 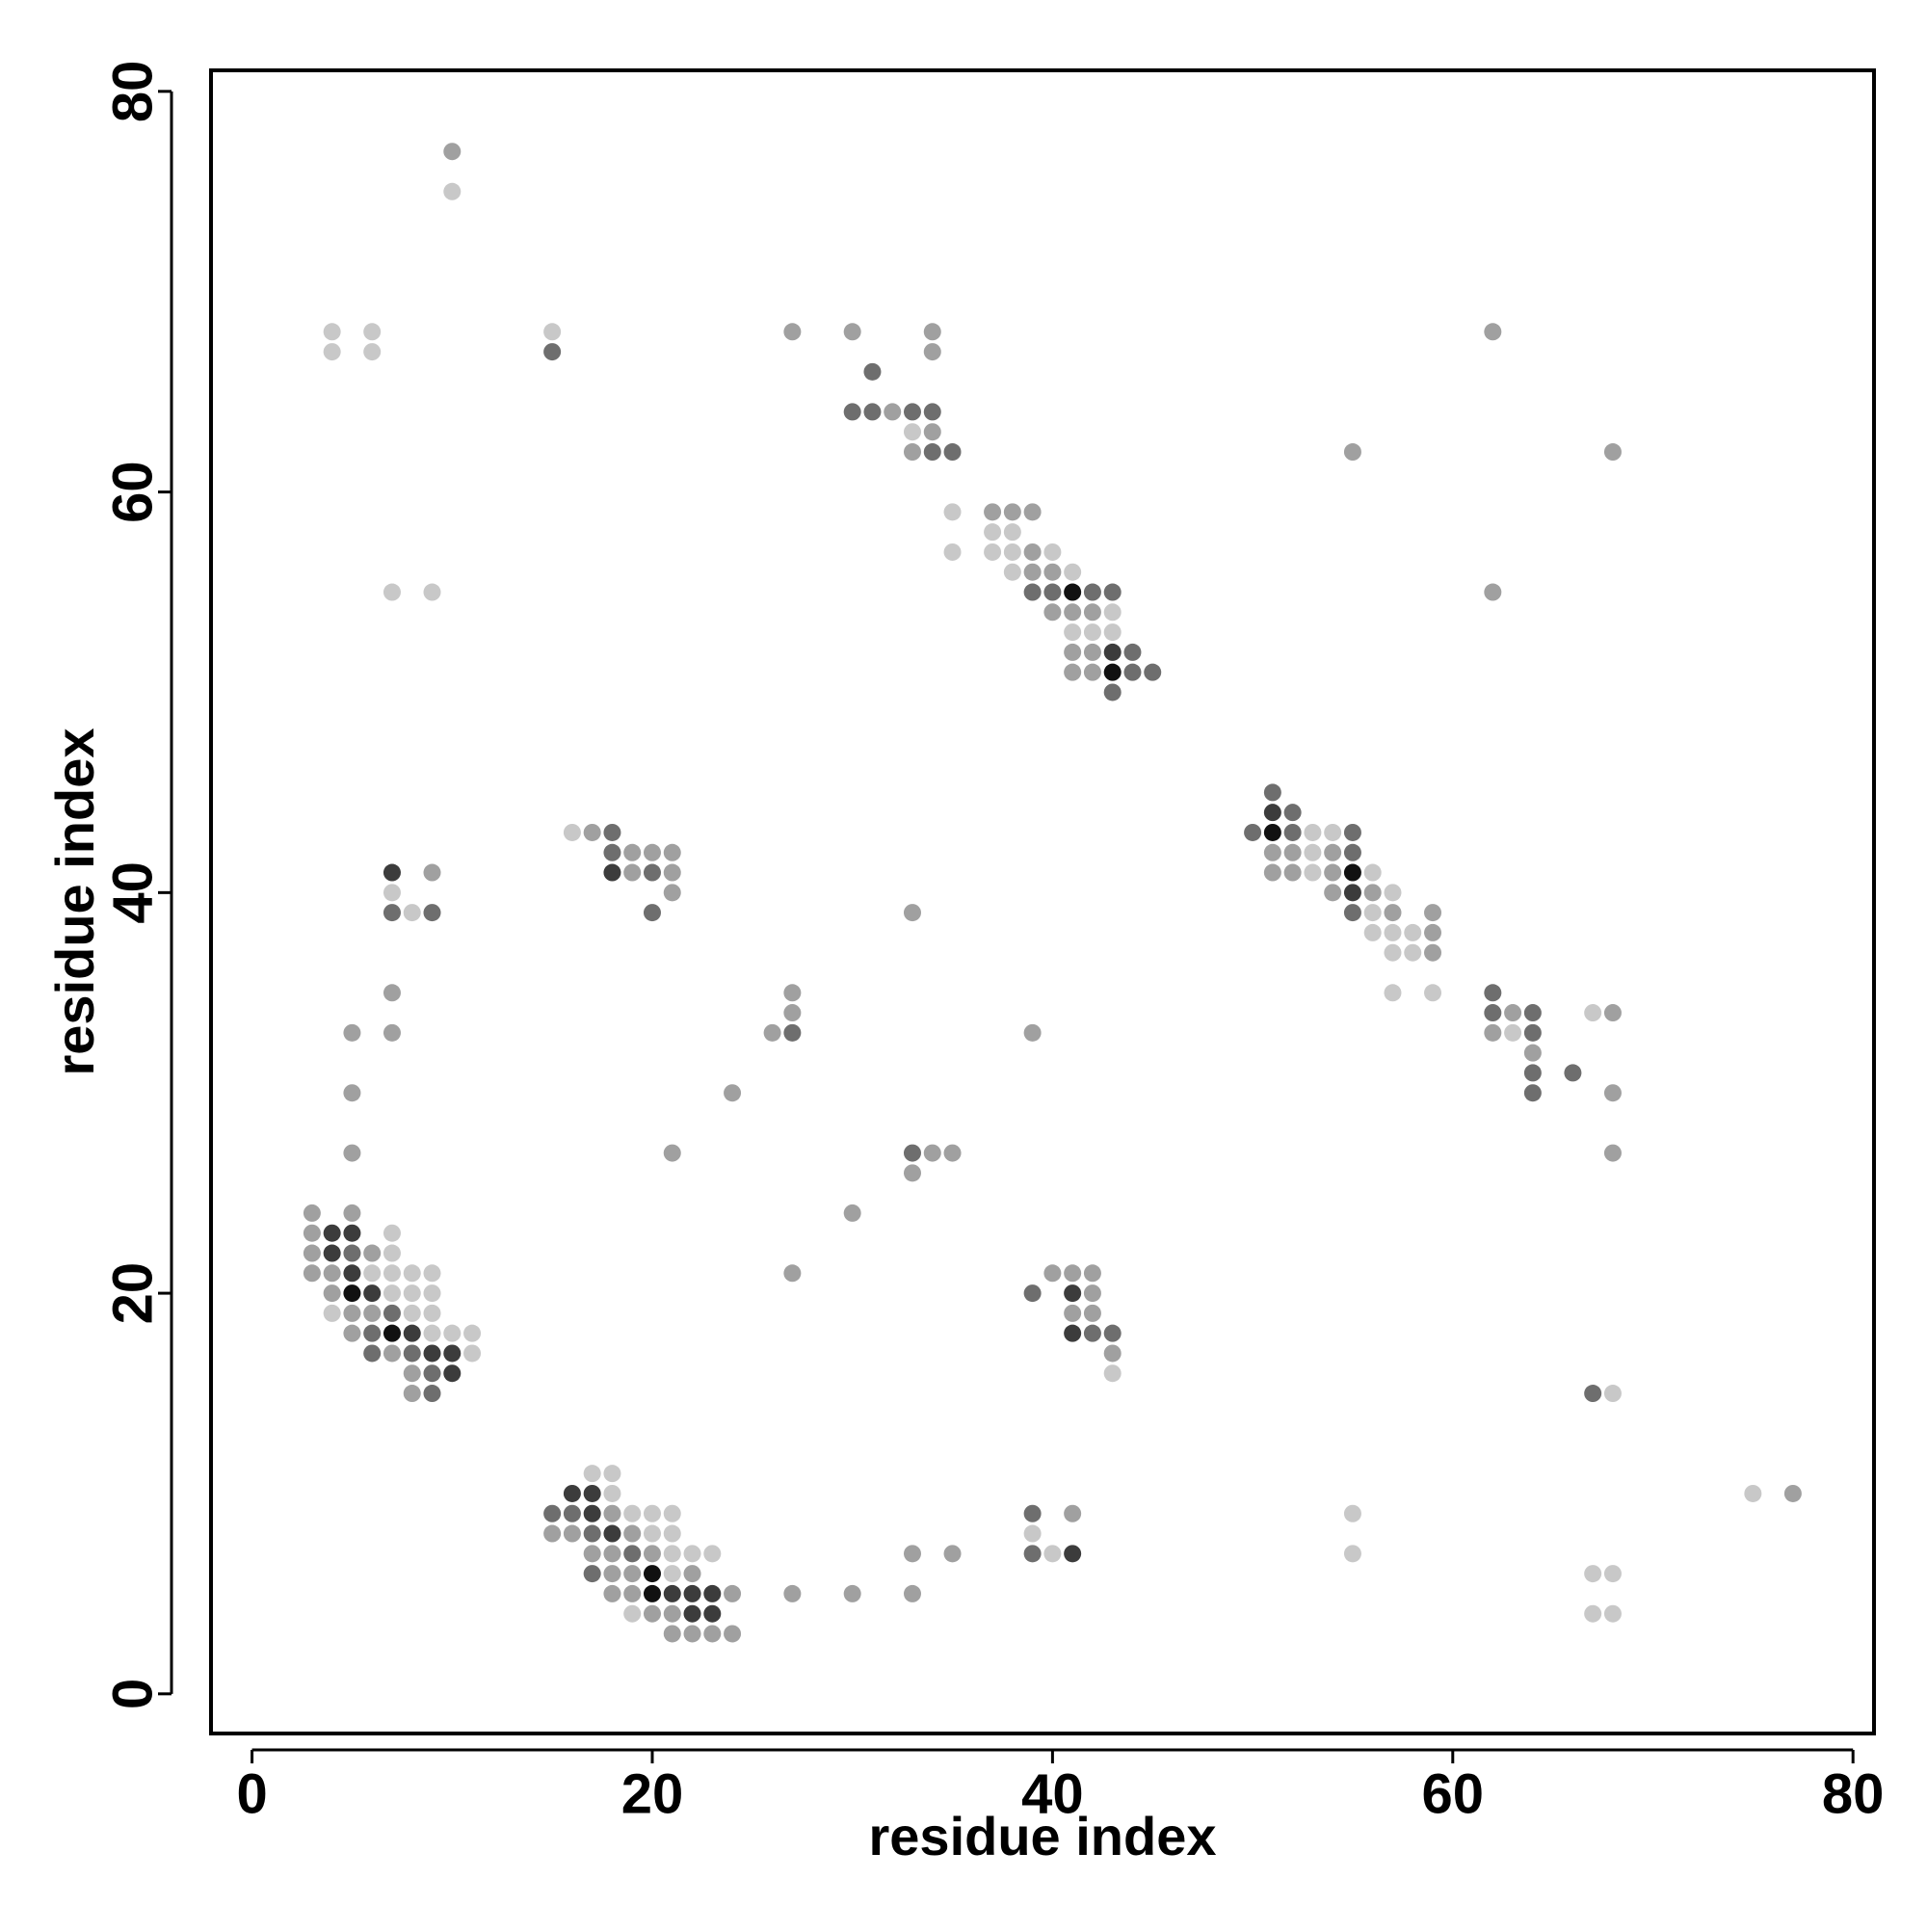 I want to click on x-tick-label: 40, so click(x=1052, y=1794).